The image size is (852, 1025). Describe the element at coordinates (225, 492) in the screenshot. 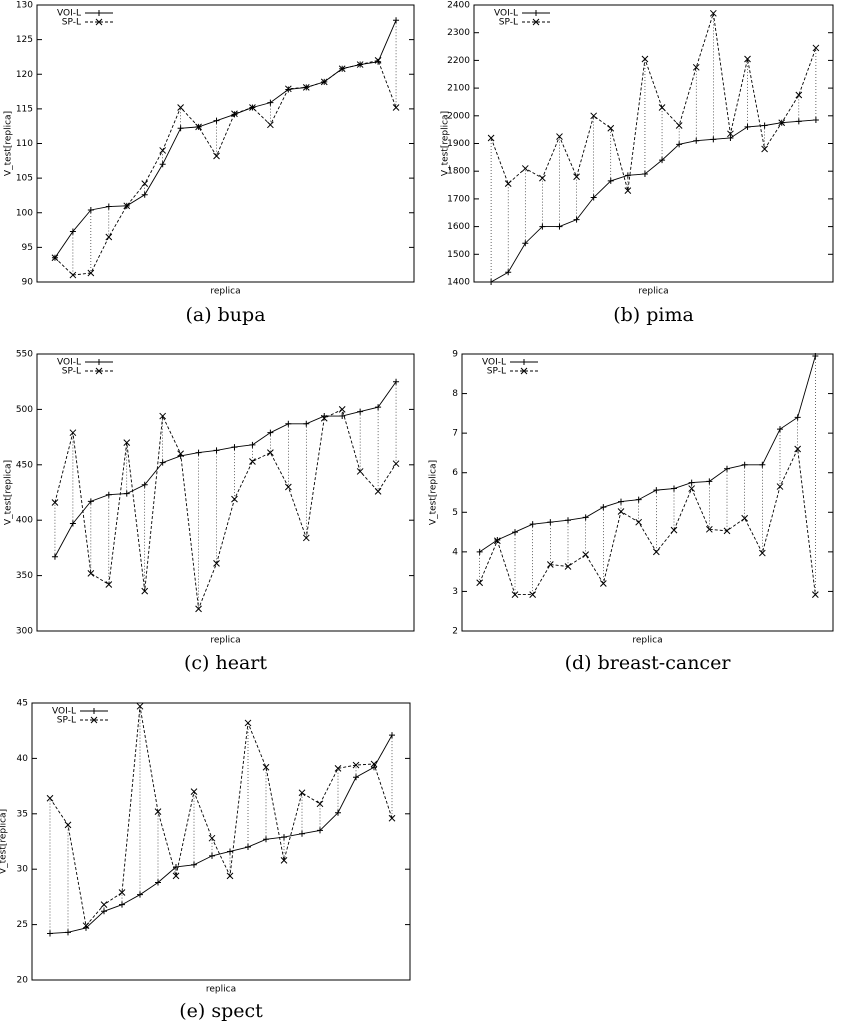

I see `plot-frame` at that location.